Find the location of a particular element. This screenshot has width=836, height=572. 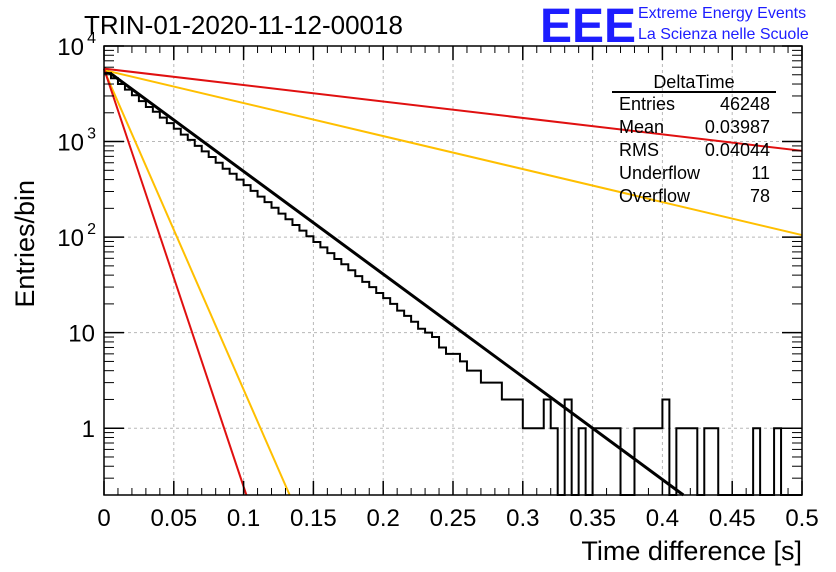

x-tick-label: 0 is located at coordinates (103, 518).